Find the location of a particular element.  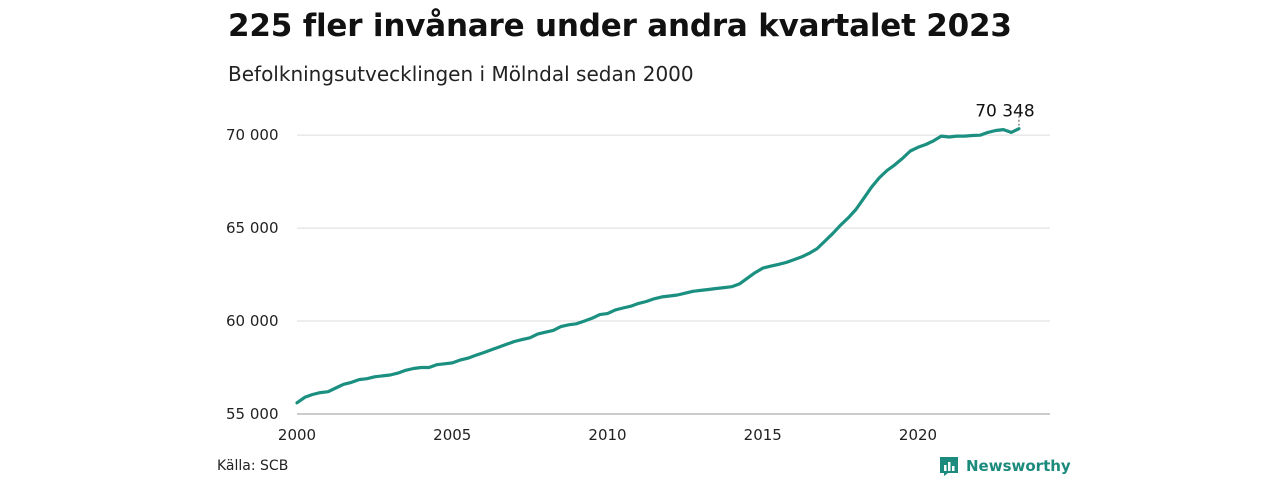

y-tick-label: 55 000 is located at coordinates (252, 414).